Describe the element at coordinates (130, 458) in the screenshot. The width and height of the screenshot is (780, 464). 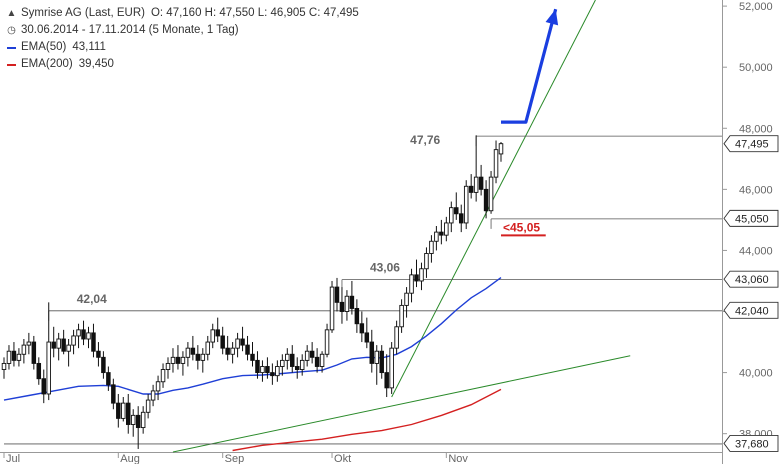
I see `x-tick-label: Aug` at that location.